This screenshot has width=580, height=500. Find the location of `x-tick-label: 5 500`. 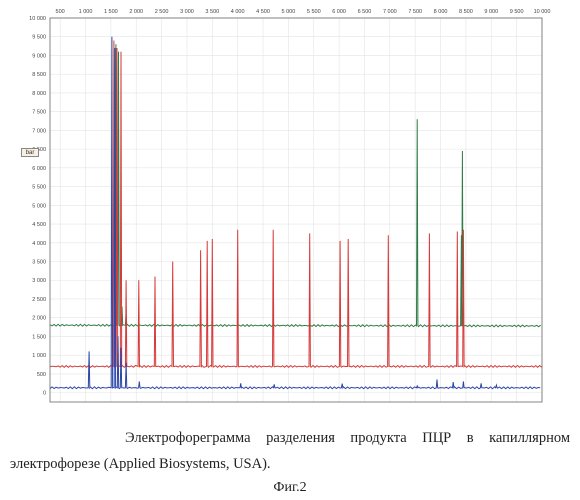

x-tick-label: 5 500 is located at coordinates (314, 12).